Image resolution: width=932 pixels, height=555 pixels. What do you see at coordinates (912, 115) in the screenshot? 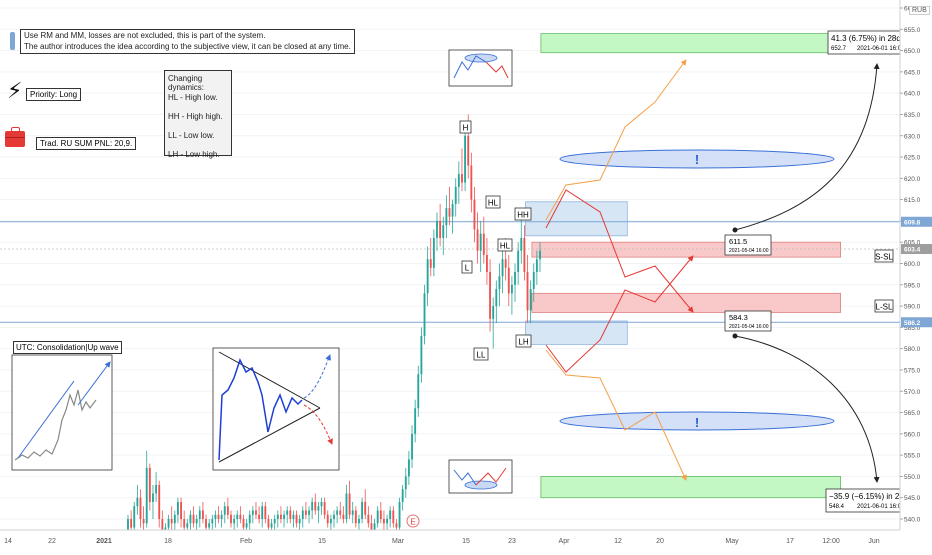
I see `y-tick-label: 635.0` at bounding box center [912, 115].